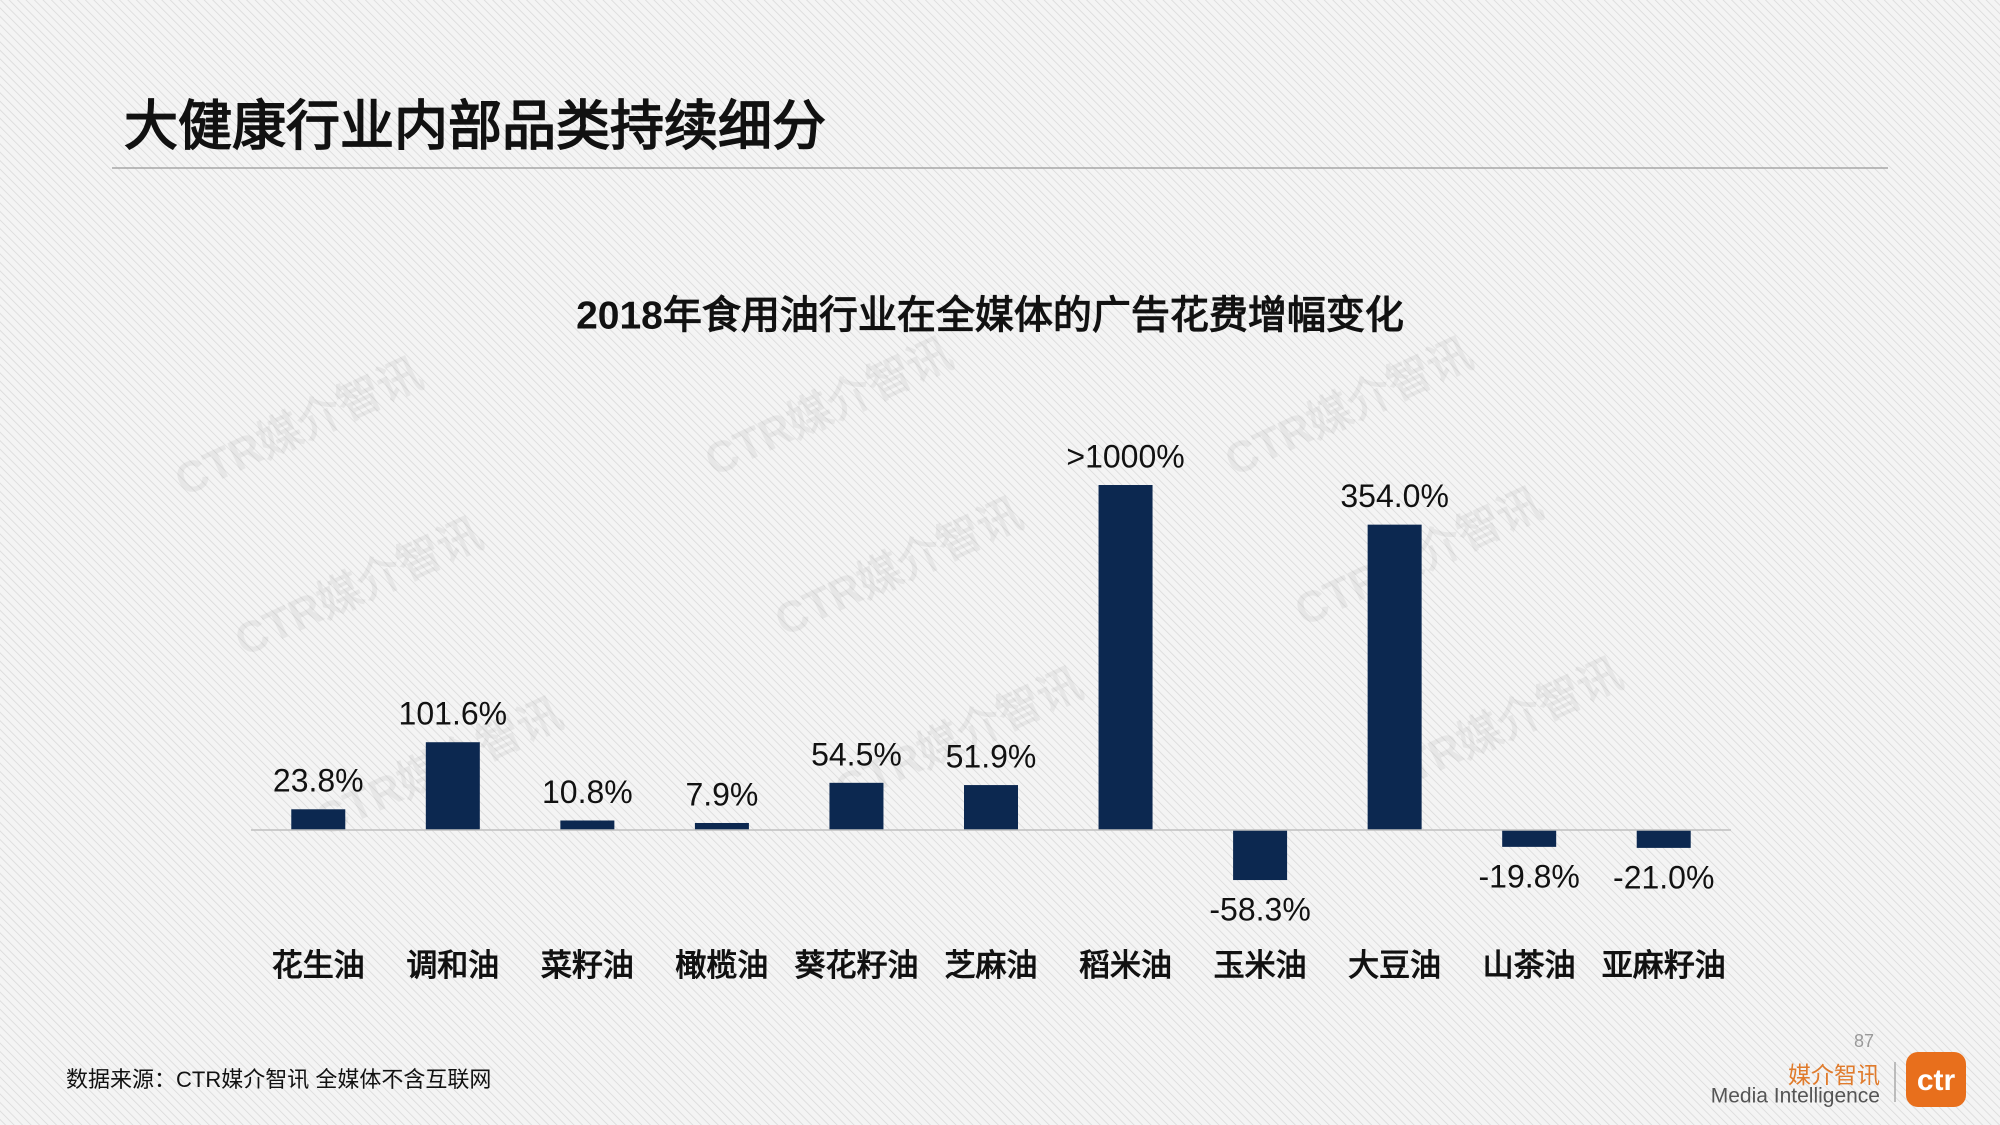 The height and width of the screenshot is (1125, 2000). What do you see at coordinates (1394, 965) in the screenshot?
I see `x-tick-label: 大豆油` at bounding box center [1394, 965].